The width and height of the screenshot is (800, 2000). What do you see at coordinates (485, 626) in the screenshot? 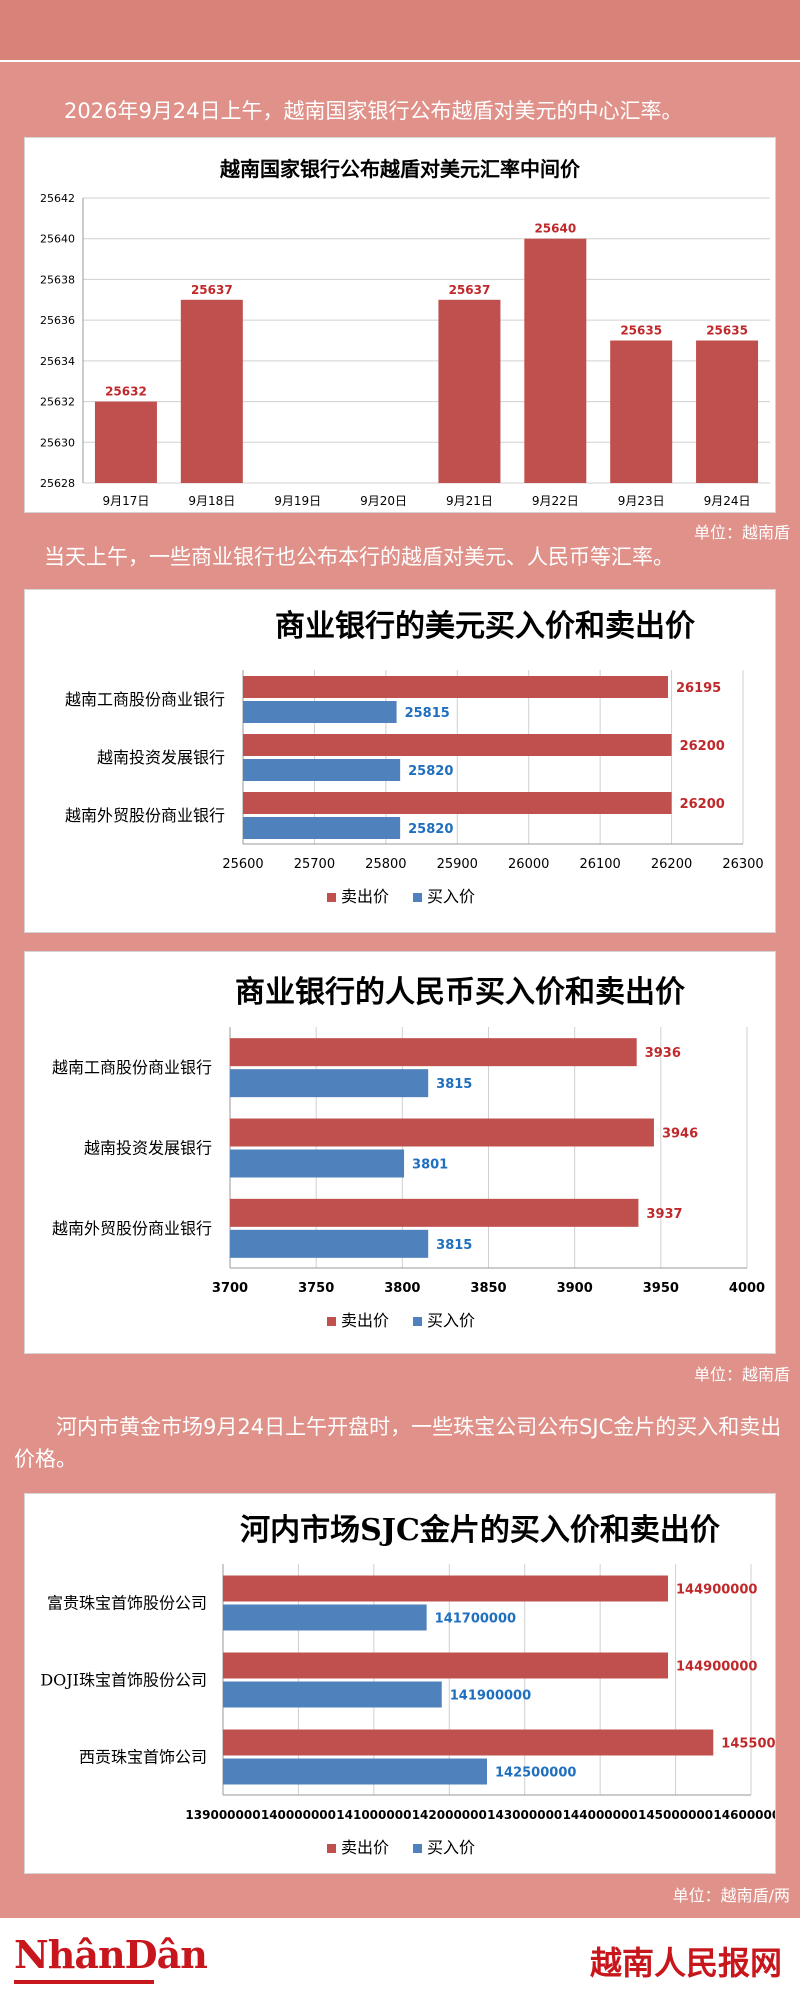
I see `chart-title: 商业银行的美元买入价和卖出价` at bounding box center [485, 626].